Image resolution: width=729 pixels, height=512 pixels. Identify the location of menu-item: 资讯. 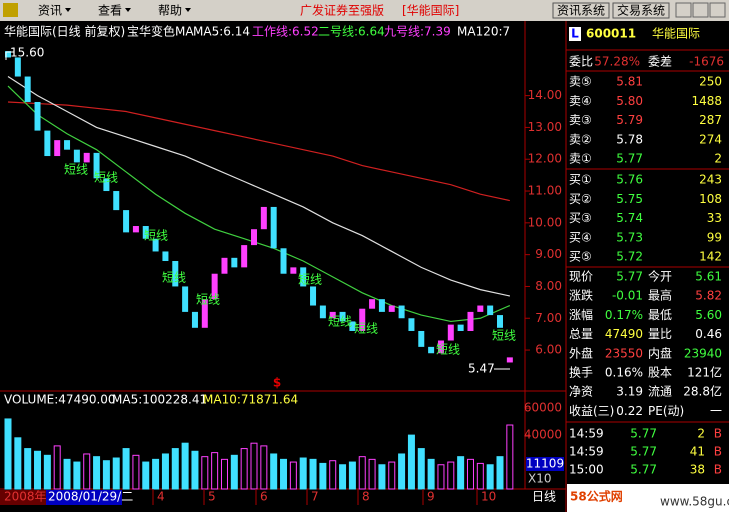
(50, 11).